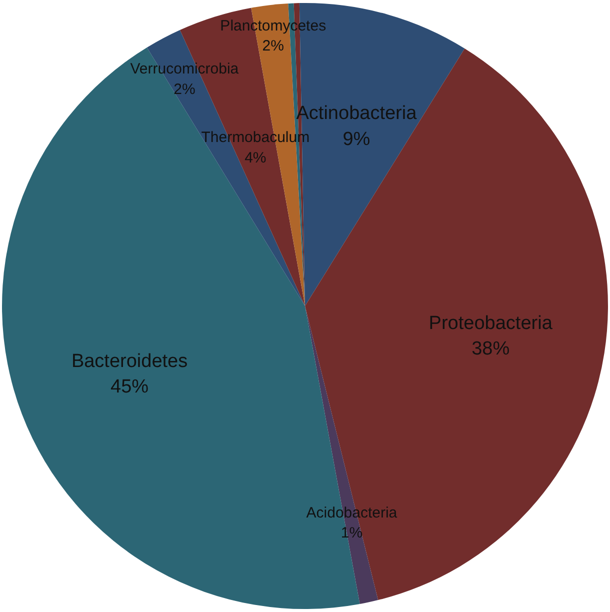 The height and width of the screenshot is (612, 610). I want to click on slice-label: Planctomycetes, so click(273, 25).